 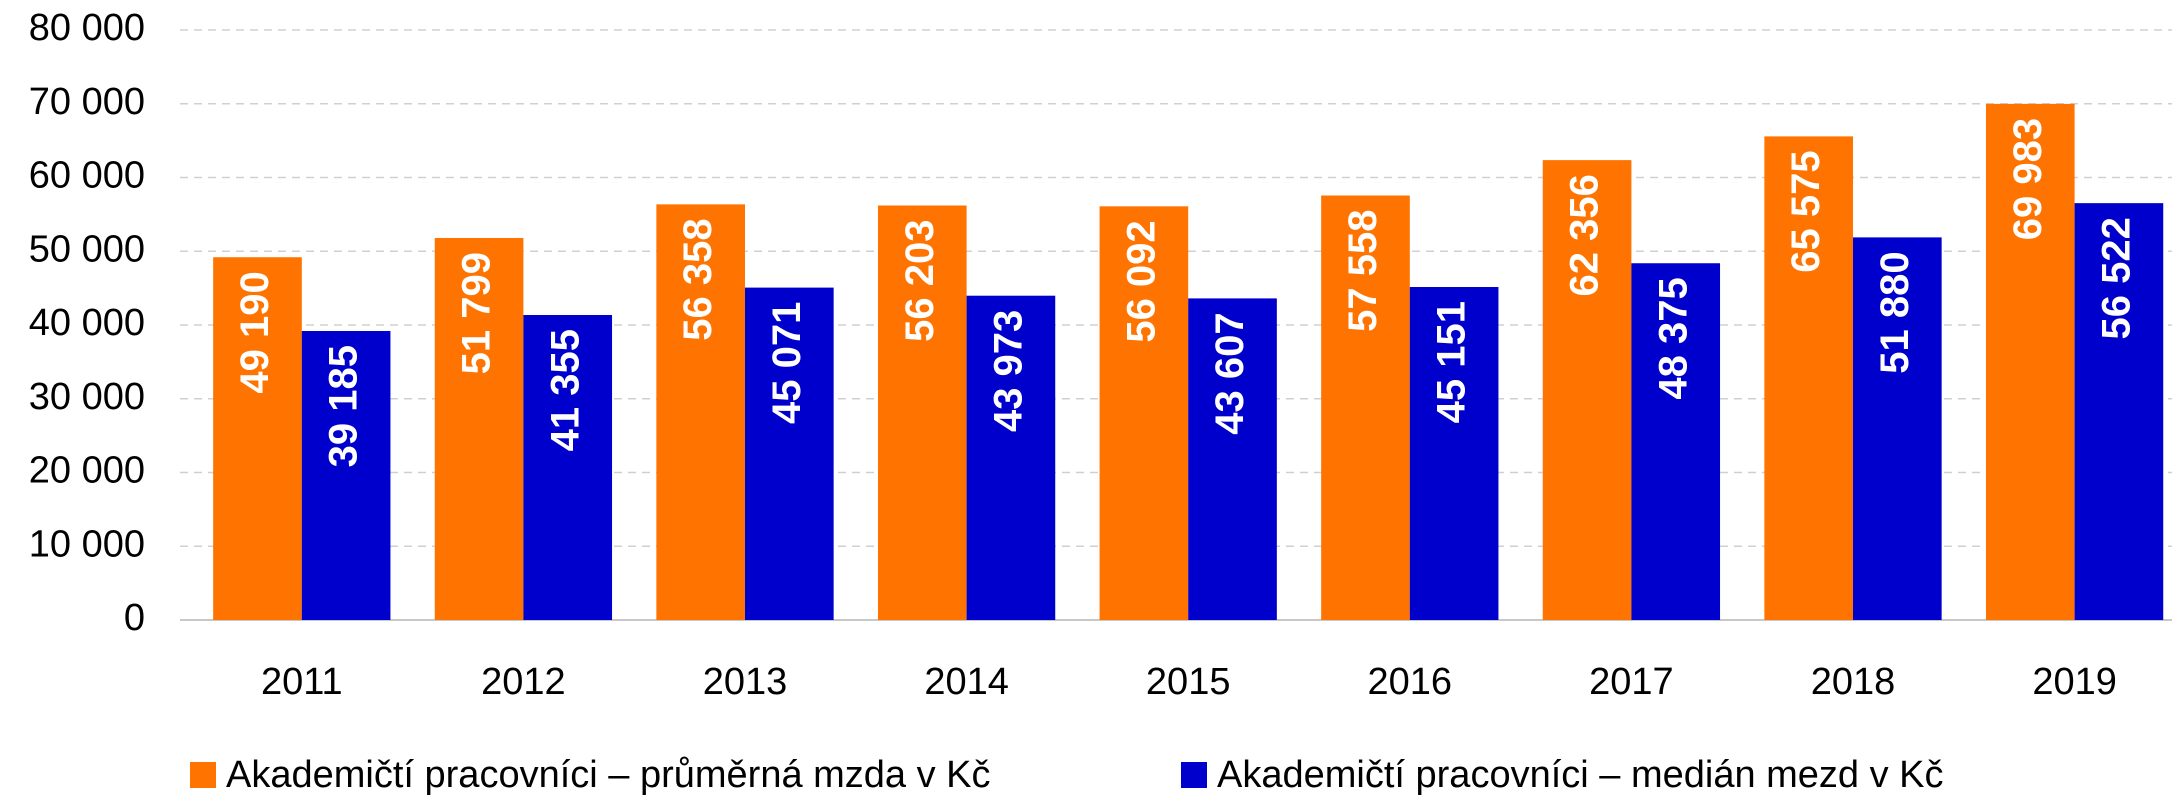 What do you see at coordinates (1008, 371) in the screenshot?
I see `value-label: 43 973` at bounding box center [1008, 371].